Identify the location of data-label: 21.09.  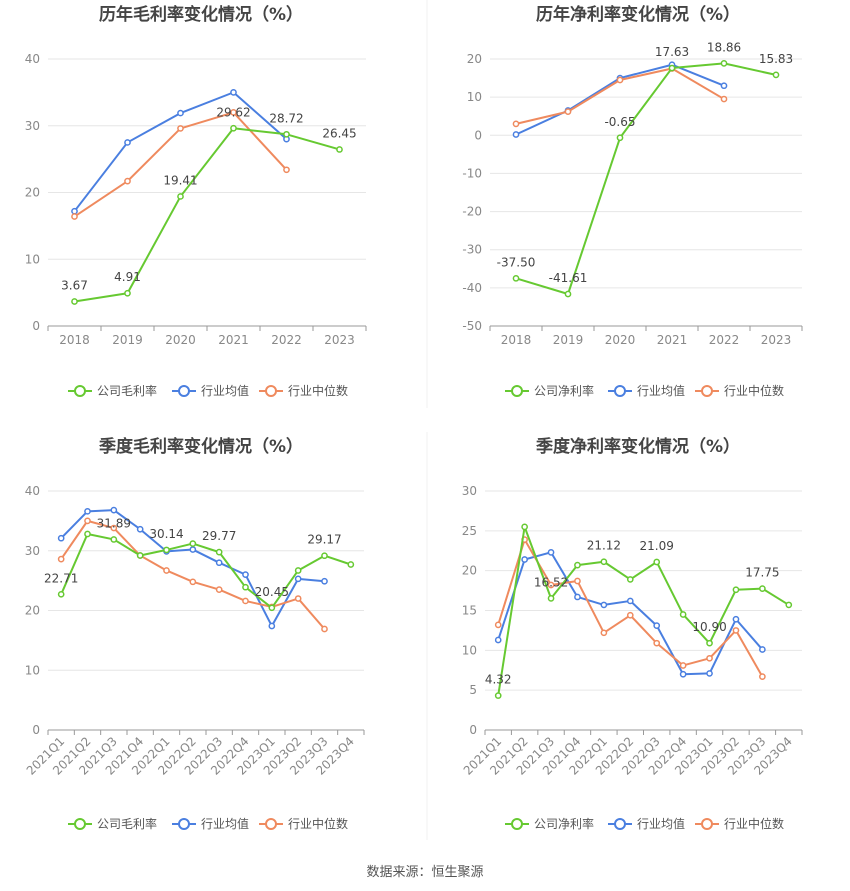
(657, 546).